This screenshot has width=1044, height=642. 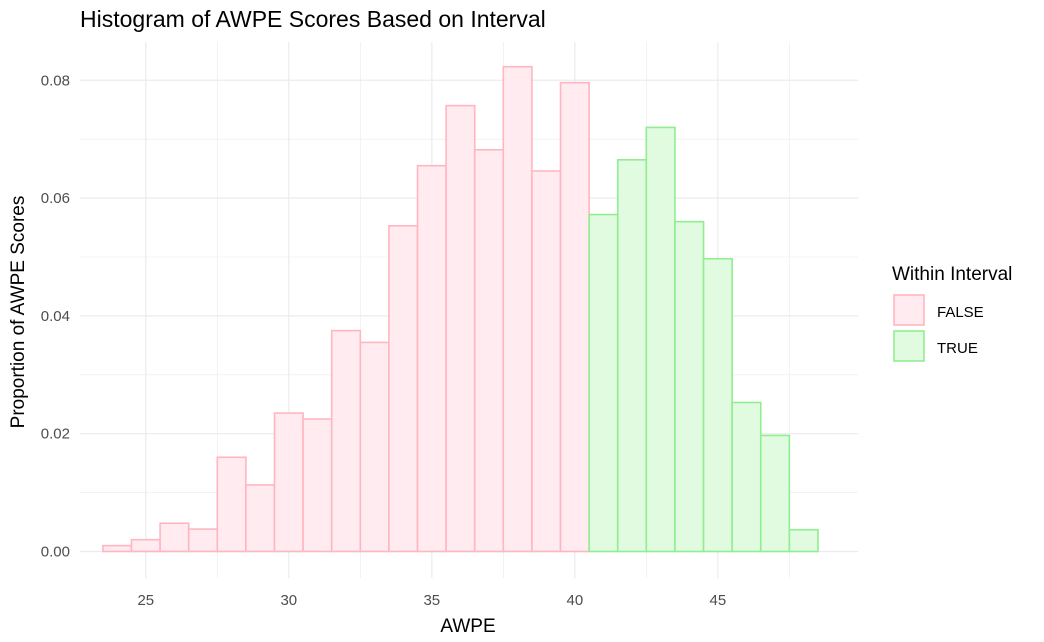 I want to click on y-tick-label: 0.02, so click(x=55, y=434).